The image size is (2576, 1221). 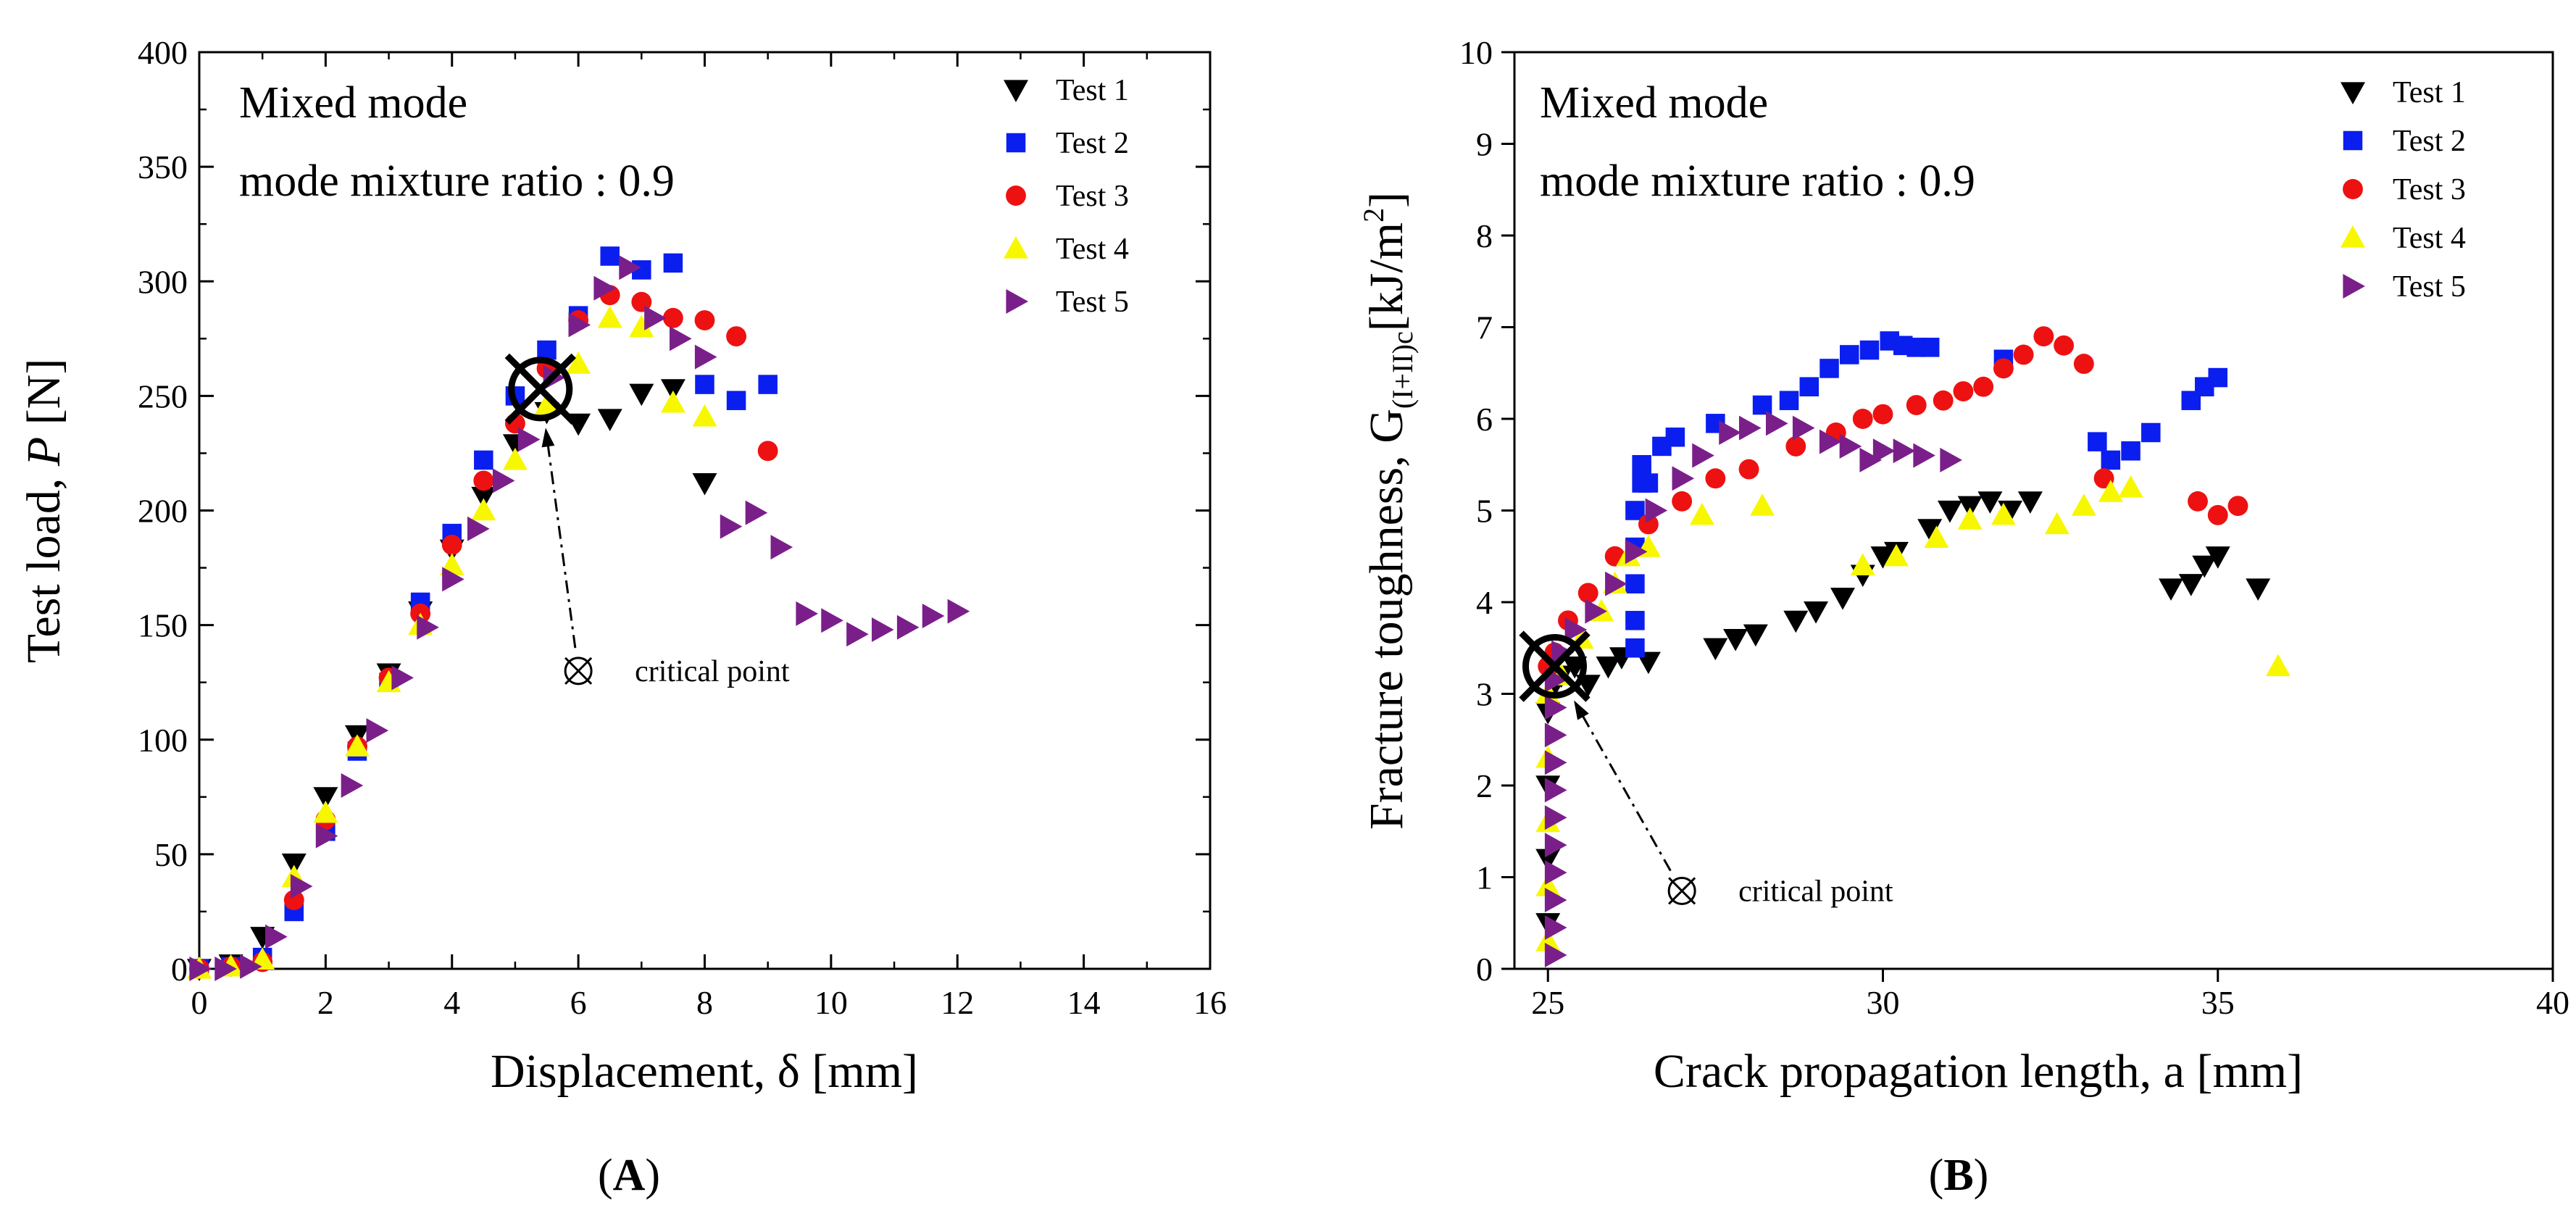 What do you see at coordinates (325, 1002) in the screenshot?
I see `x-tick-label-a: 2` at bounding box center [325, 1002].